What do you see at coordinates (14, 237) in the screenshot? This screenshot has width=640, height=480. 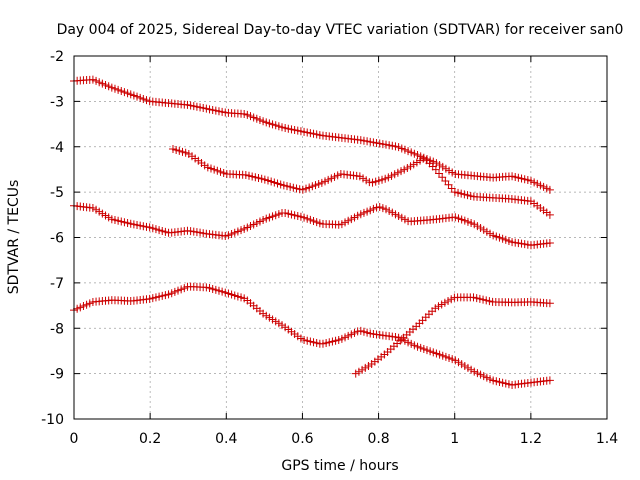 I see `y-axis-title: SDTVAR / TECUs` at bounding box center [14, 237].